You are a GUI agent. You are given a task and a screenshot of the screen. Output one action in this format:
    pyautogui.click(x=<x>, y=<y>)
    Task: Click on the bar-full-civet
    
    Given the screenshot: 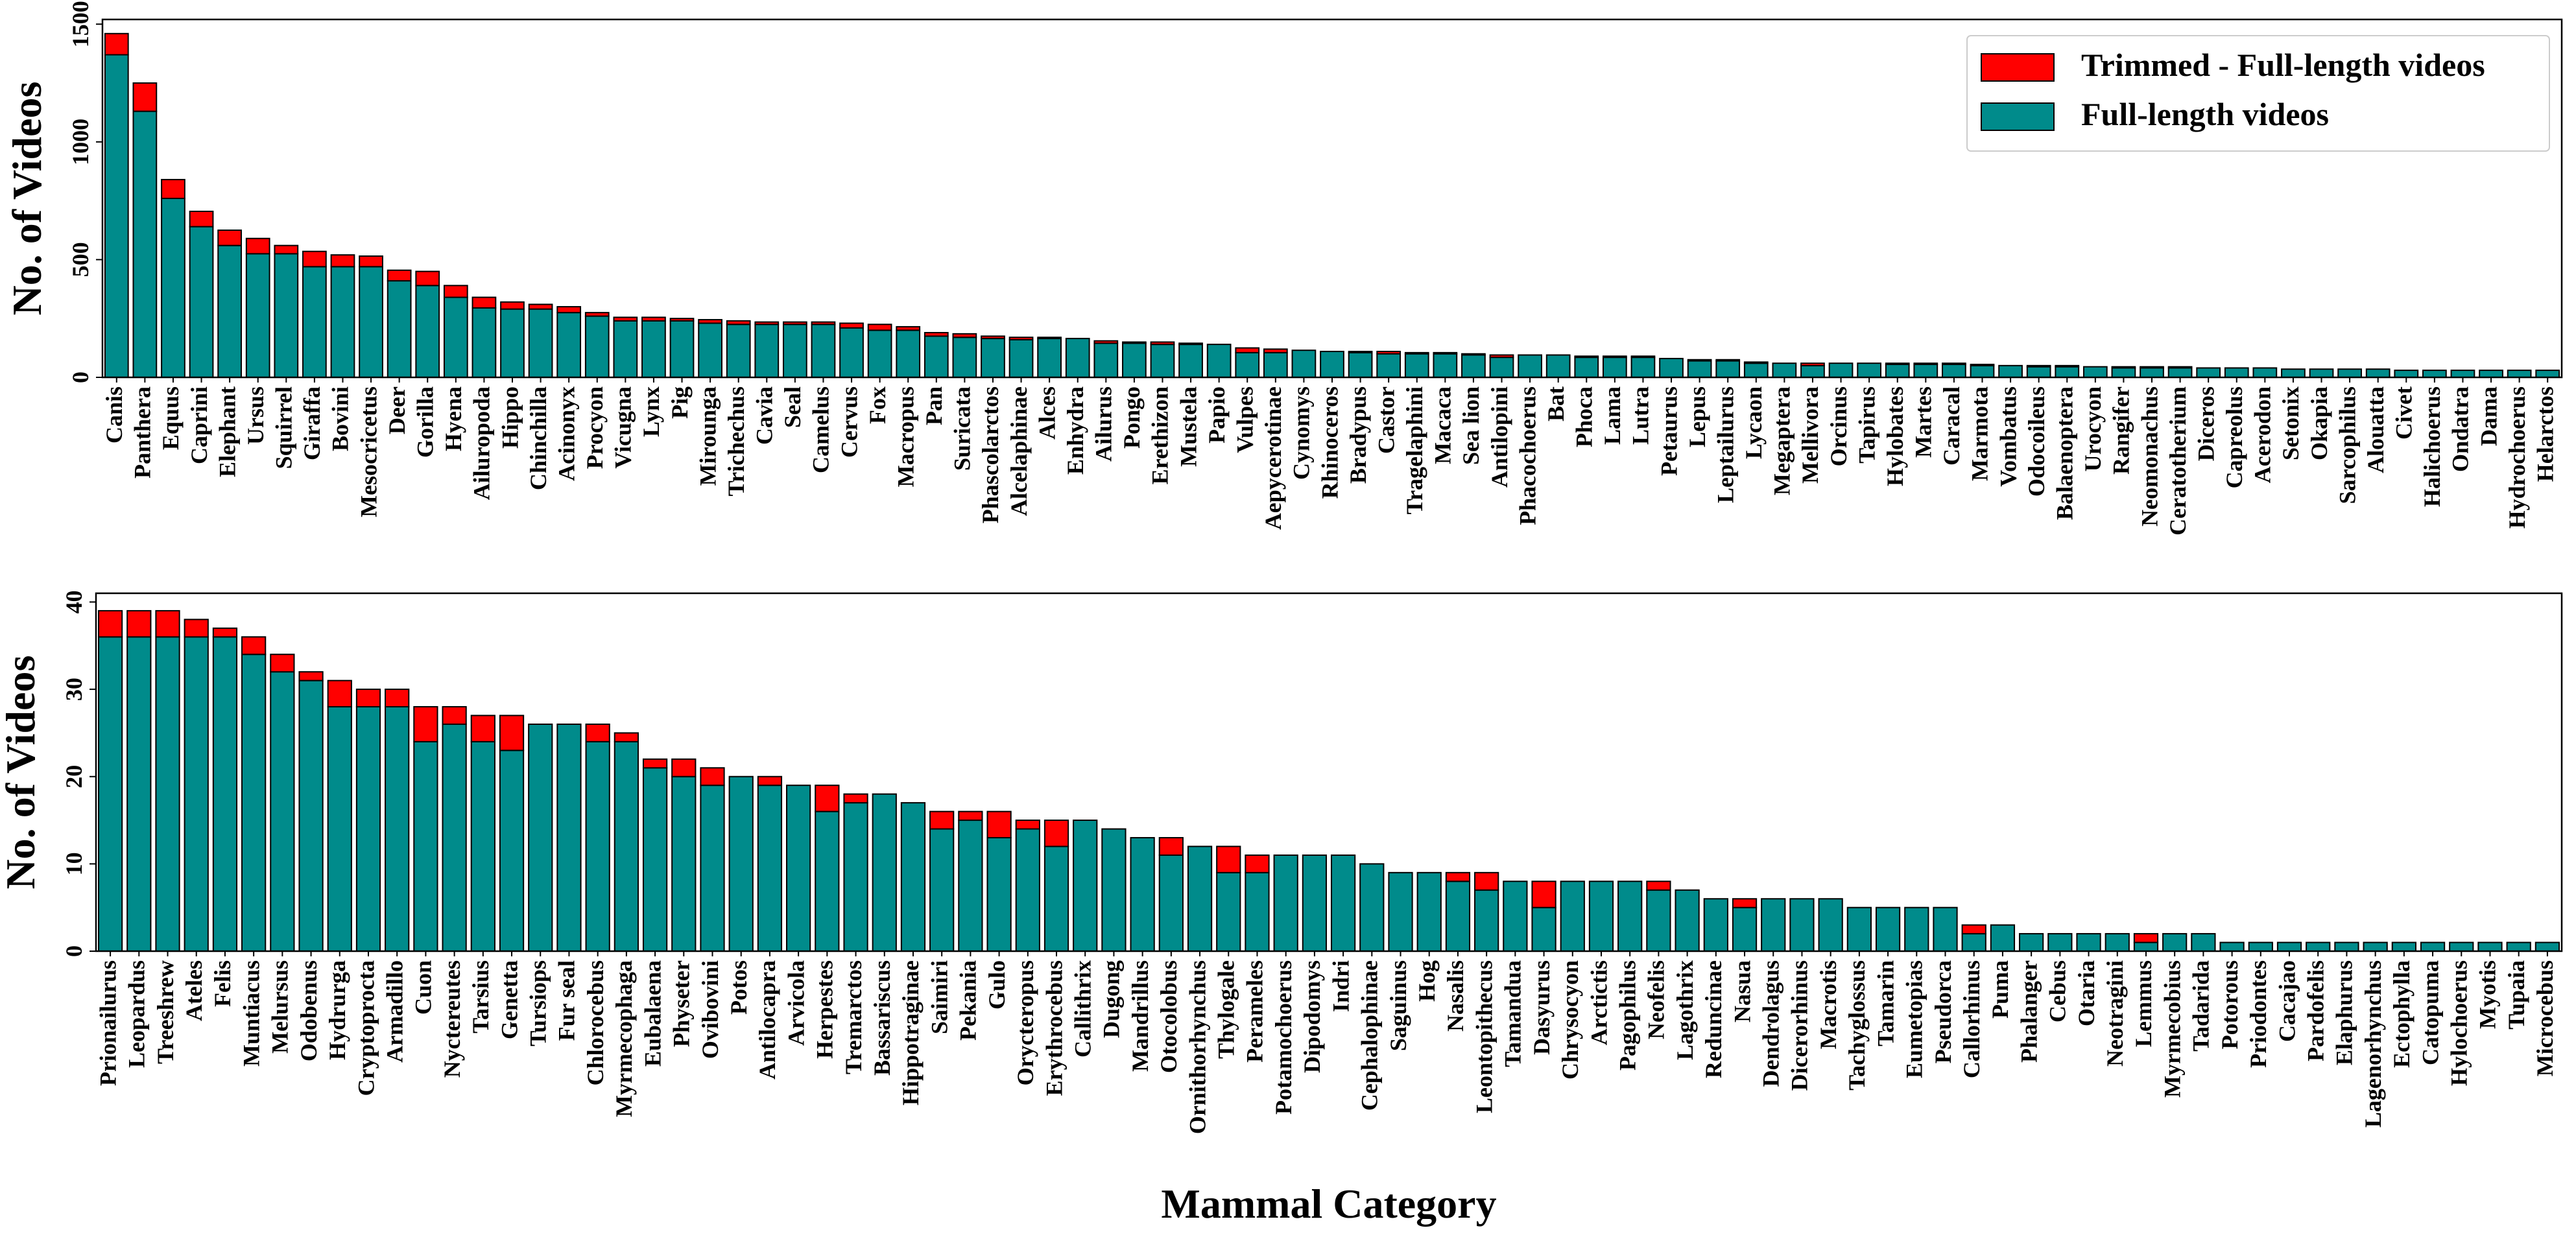 What is the action you would take?
    pyautogui.click(x=2406, y=374)
    